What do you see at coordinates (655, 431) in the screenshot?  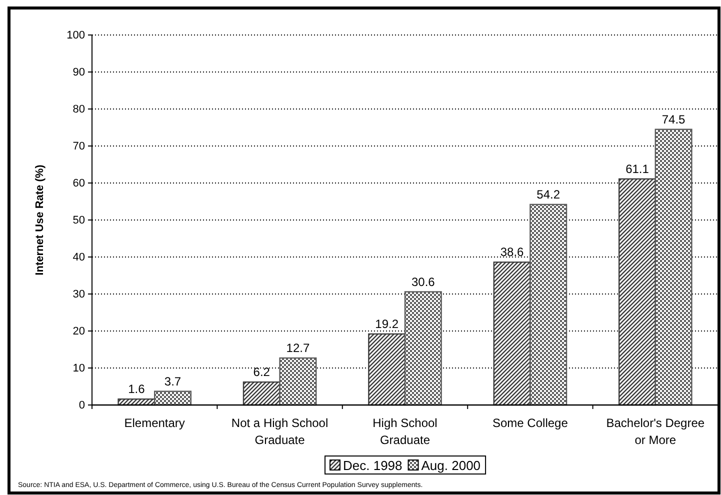 I see `x-tick-label: Bachelor's Degree or More` at bounding box center [655, 431].